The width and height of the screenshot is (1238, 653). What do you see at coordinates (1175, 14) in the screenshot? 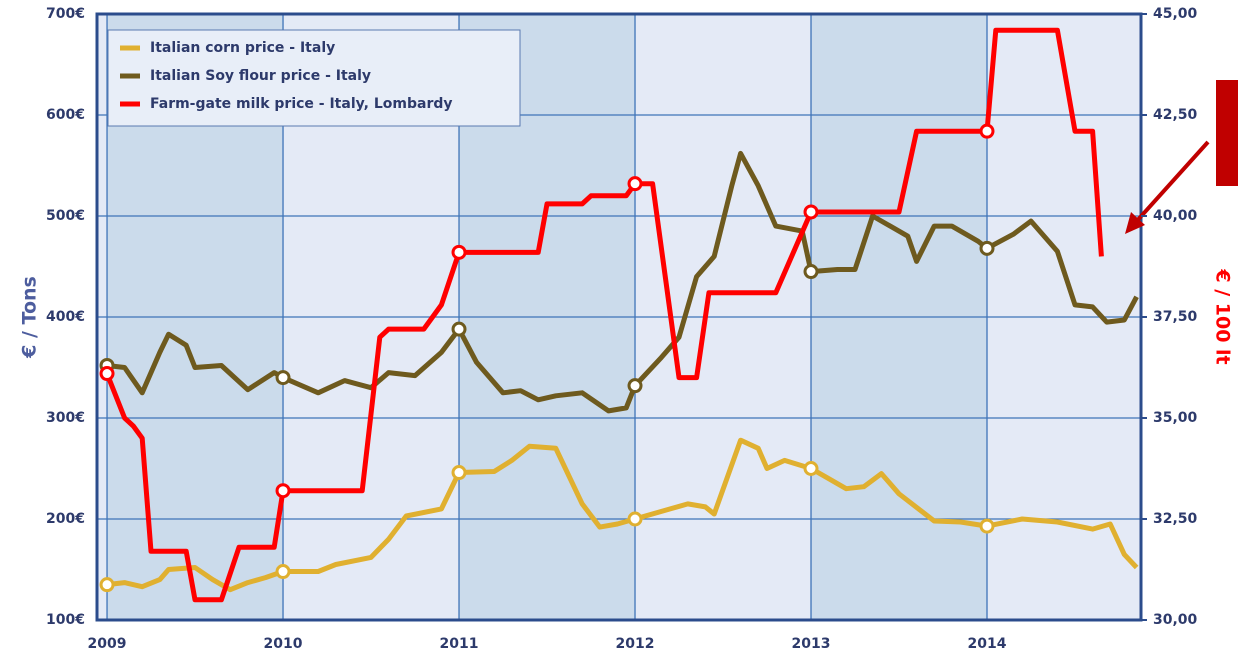
I see `y2-tick-label: 45,00` at bounding box center [1175, 14].